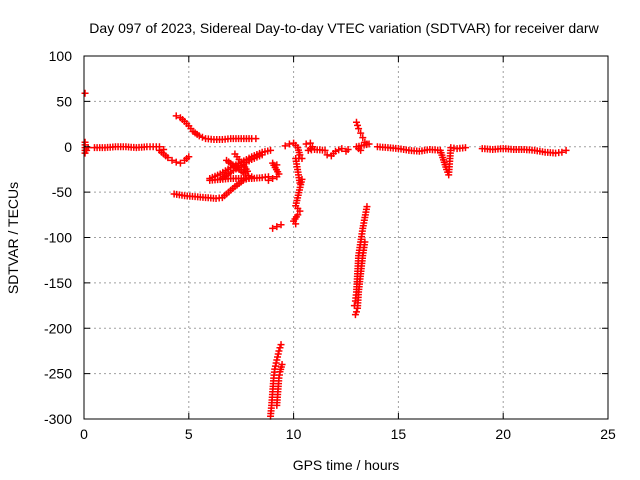 The image size is (640, 480). I want to click on y-tick-label: 50, so click(64, 101).